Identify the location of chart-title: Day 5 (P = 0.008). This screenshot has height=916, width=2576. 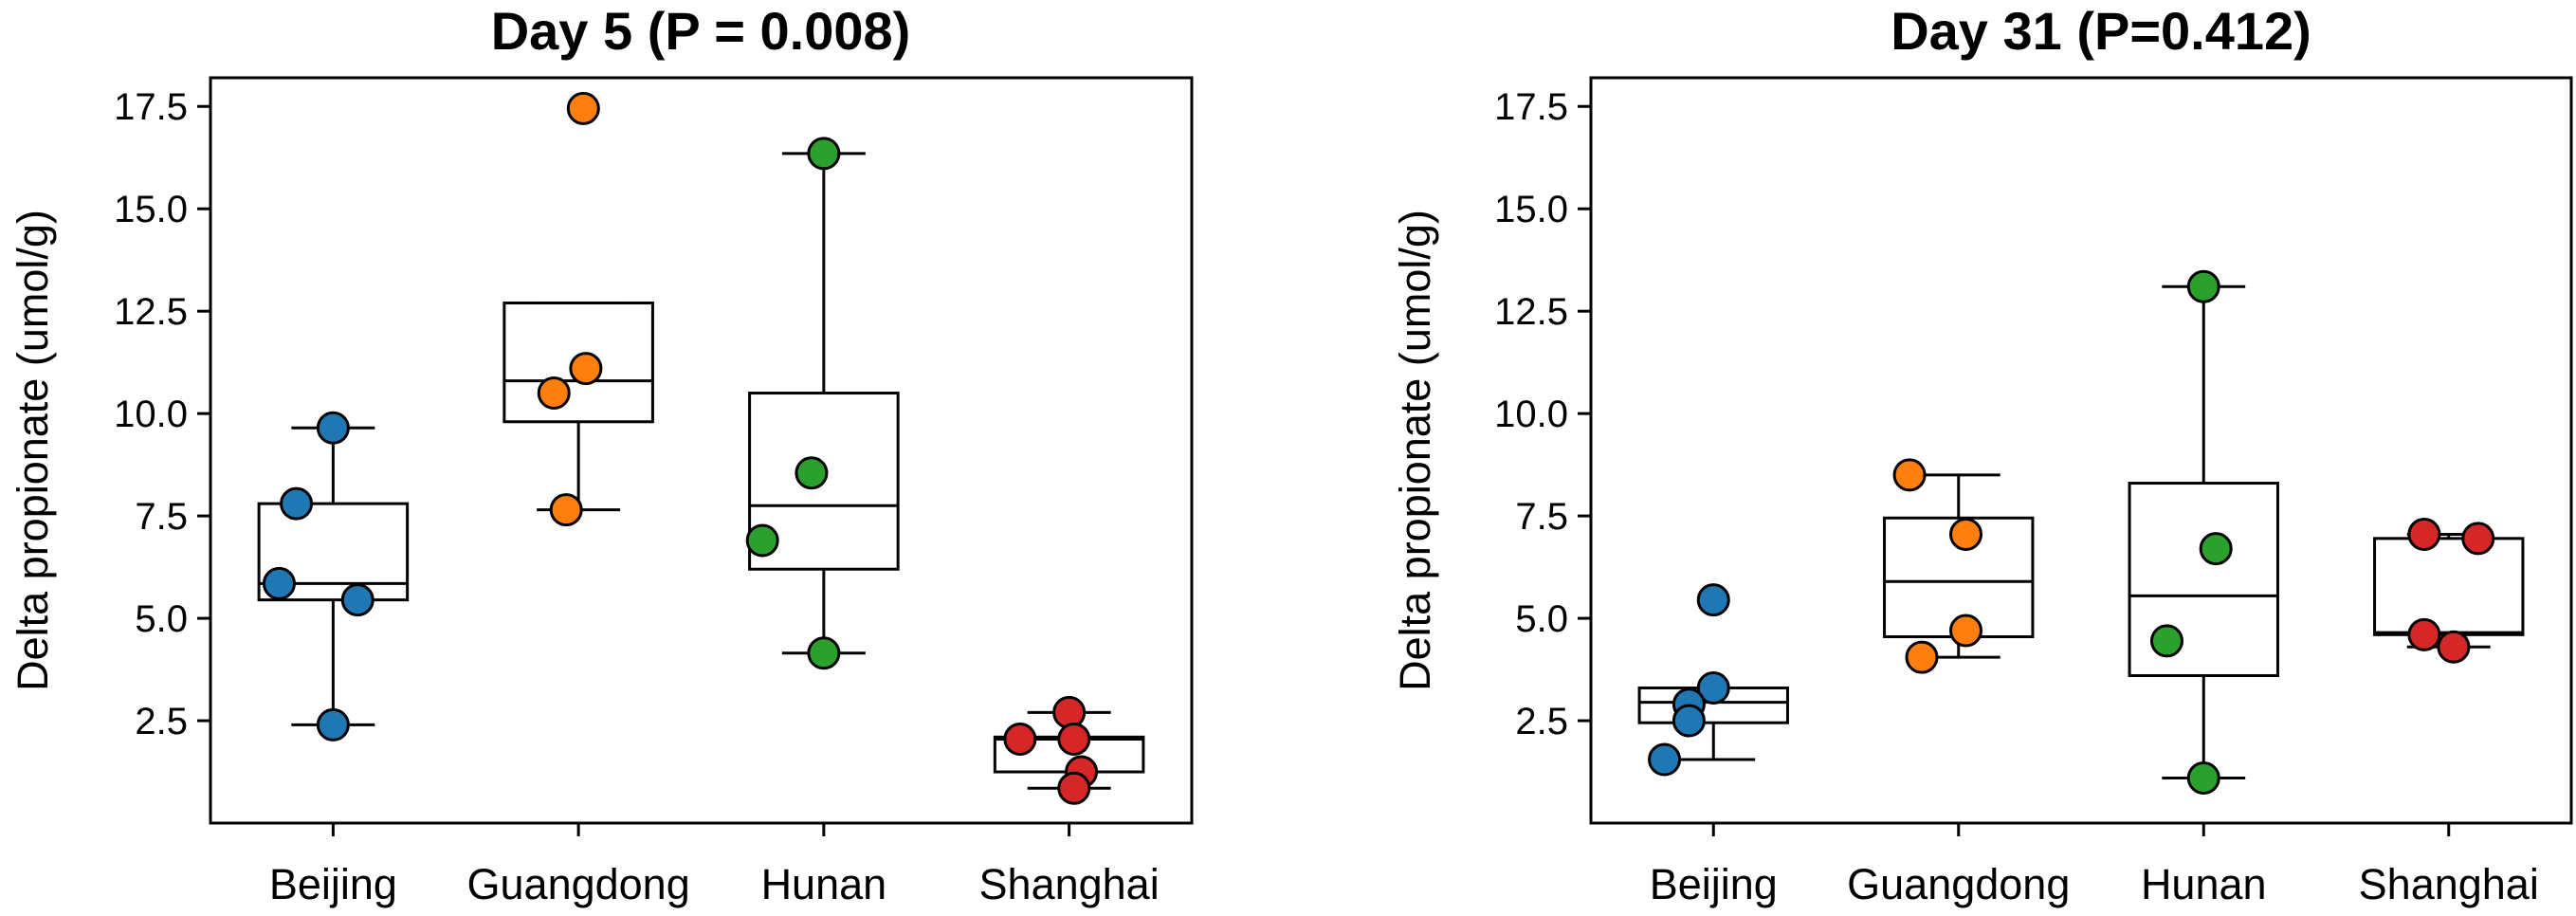
(701, 31).